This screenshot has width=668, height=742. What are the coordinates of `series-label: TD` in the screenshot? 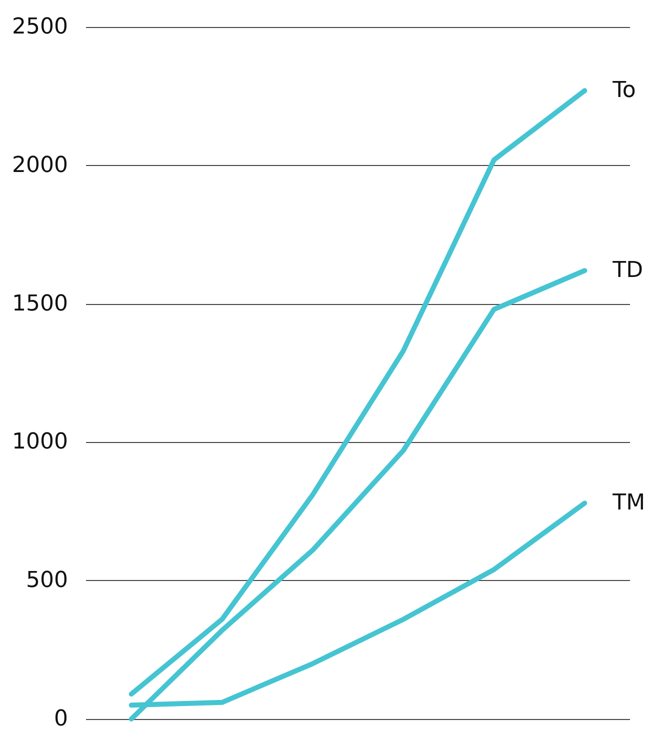 It's located at (628, 271).